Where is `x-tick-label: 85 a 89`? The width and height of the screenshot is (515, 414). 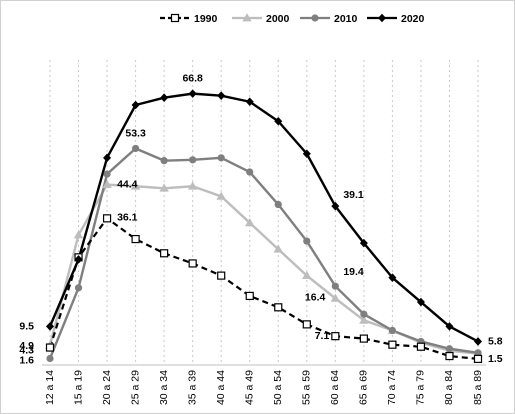 x-tick-label: 85 a 89 is located at coordinates (478, 387).